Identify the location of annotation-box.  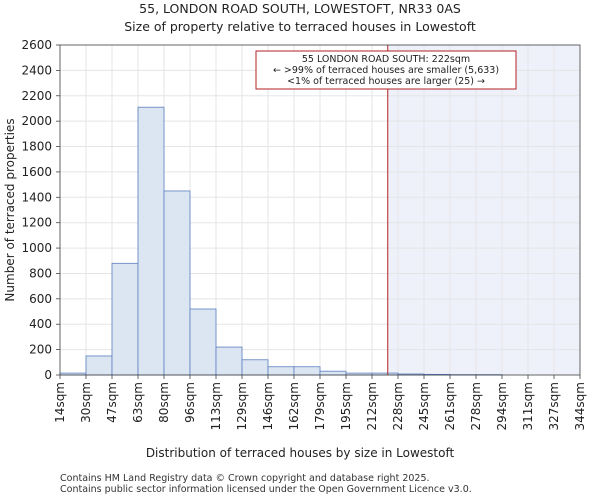
(386, 70).